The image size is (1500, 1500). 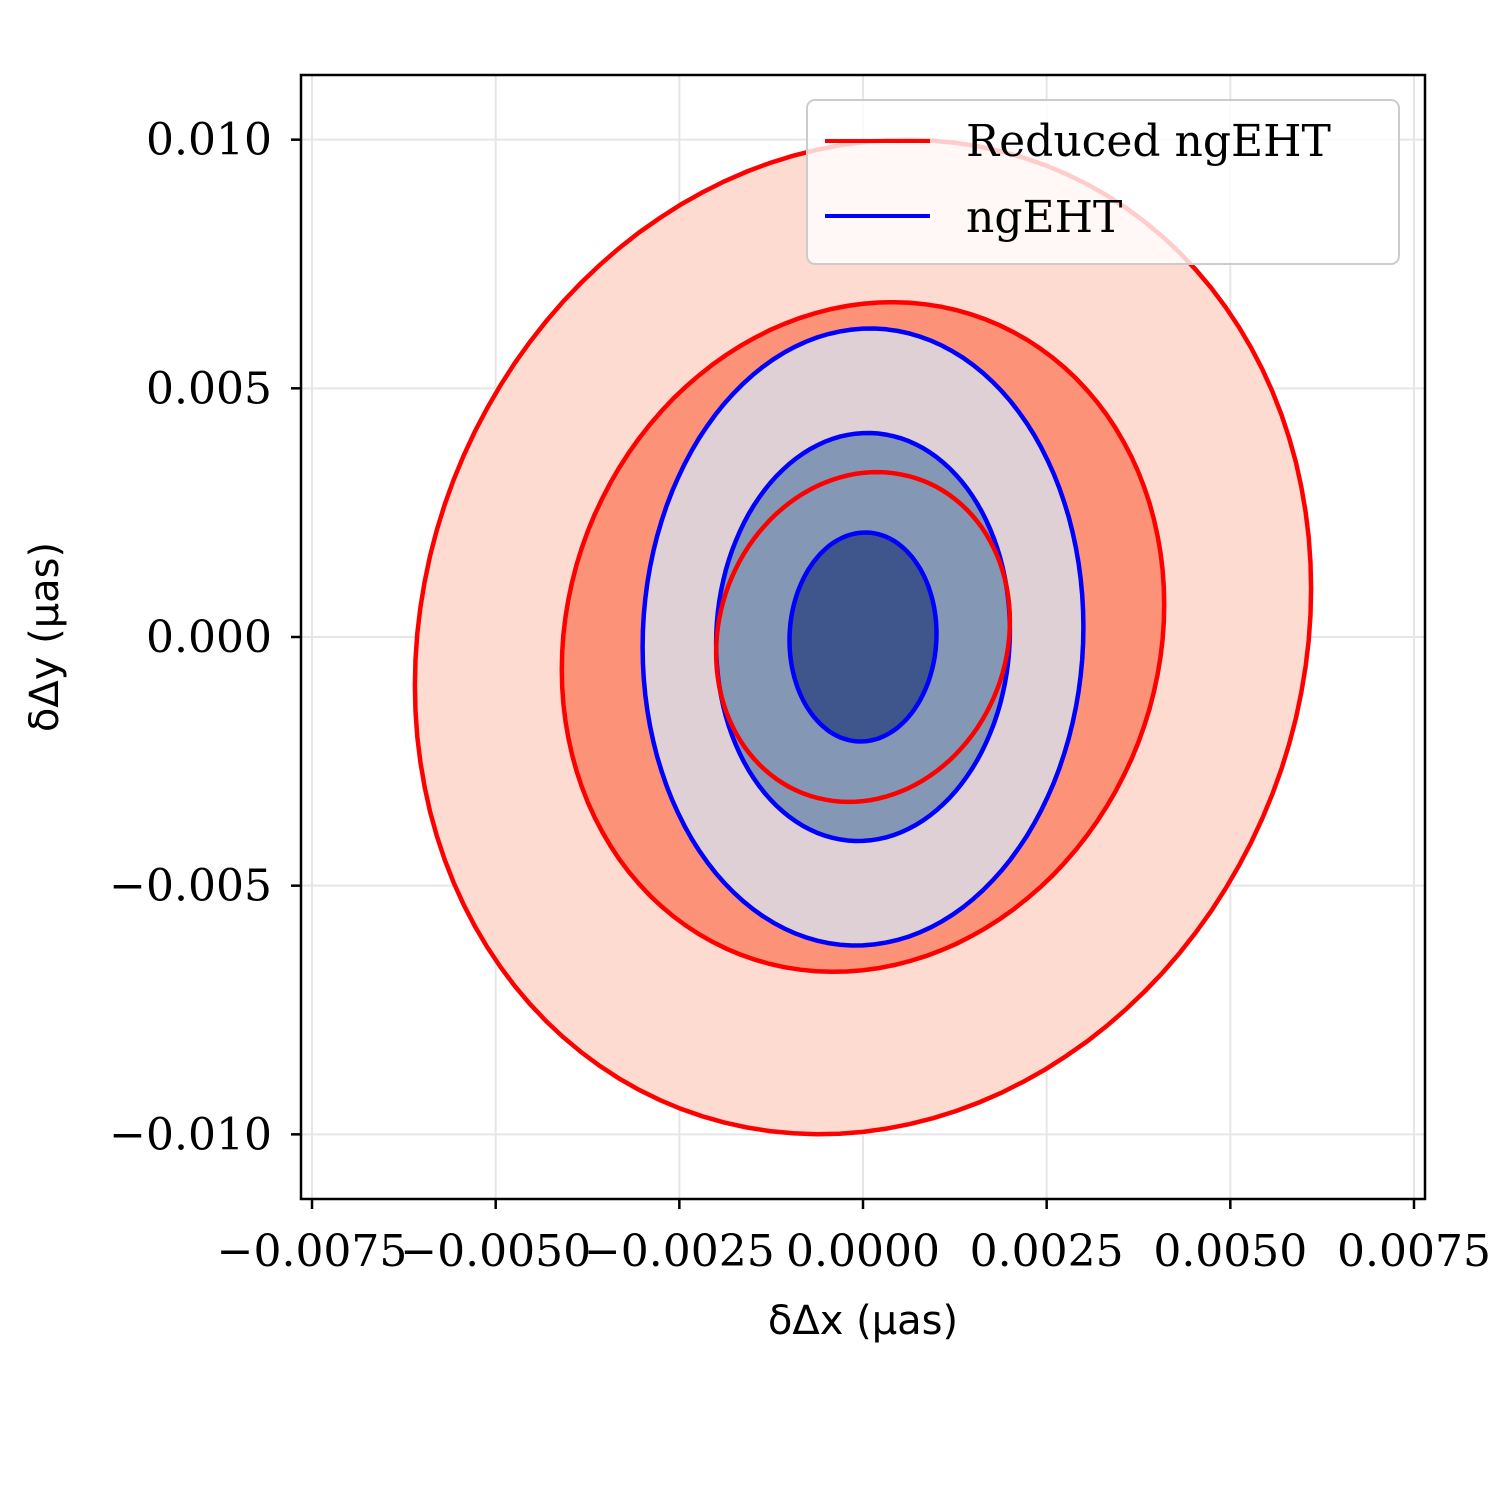 I want to click on x-tick-label: −0.0050, so click(x=495, y=1251).